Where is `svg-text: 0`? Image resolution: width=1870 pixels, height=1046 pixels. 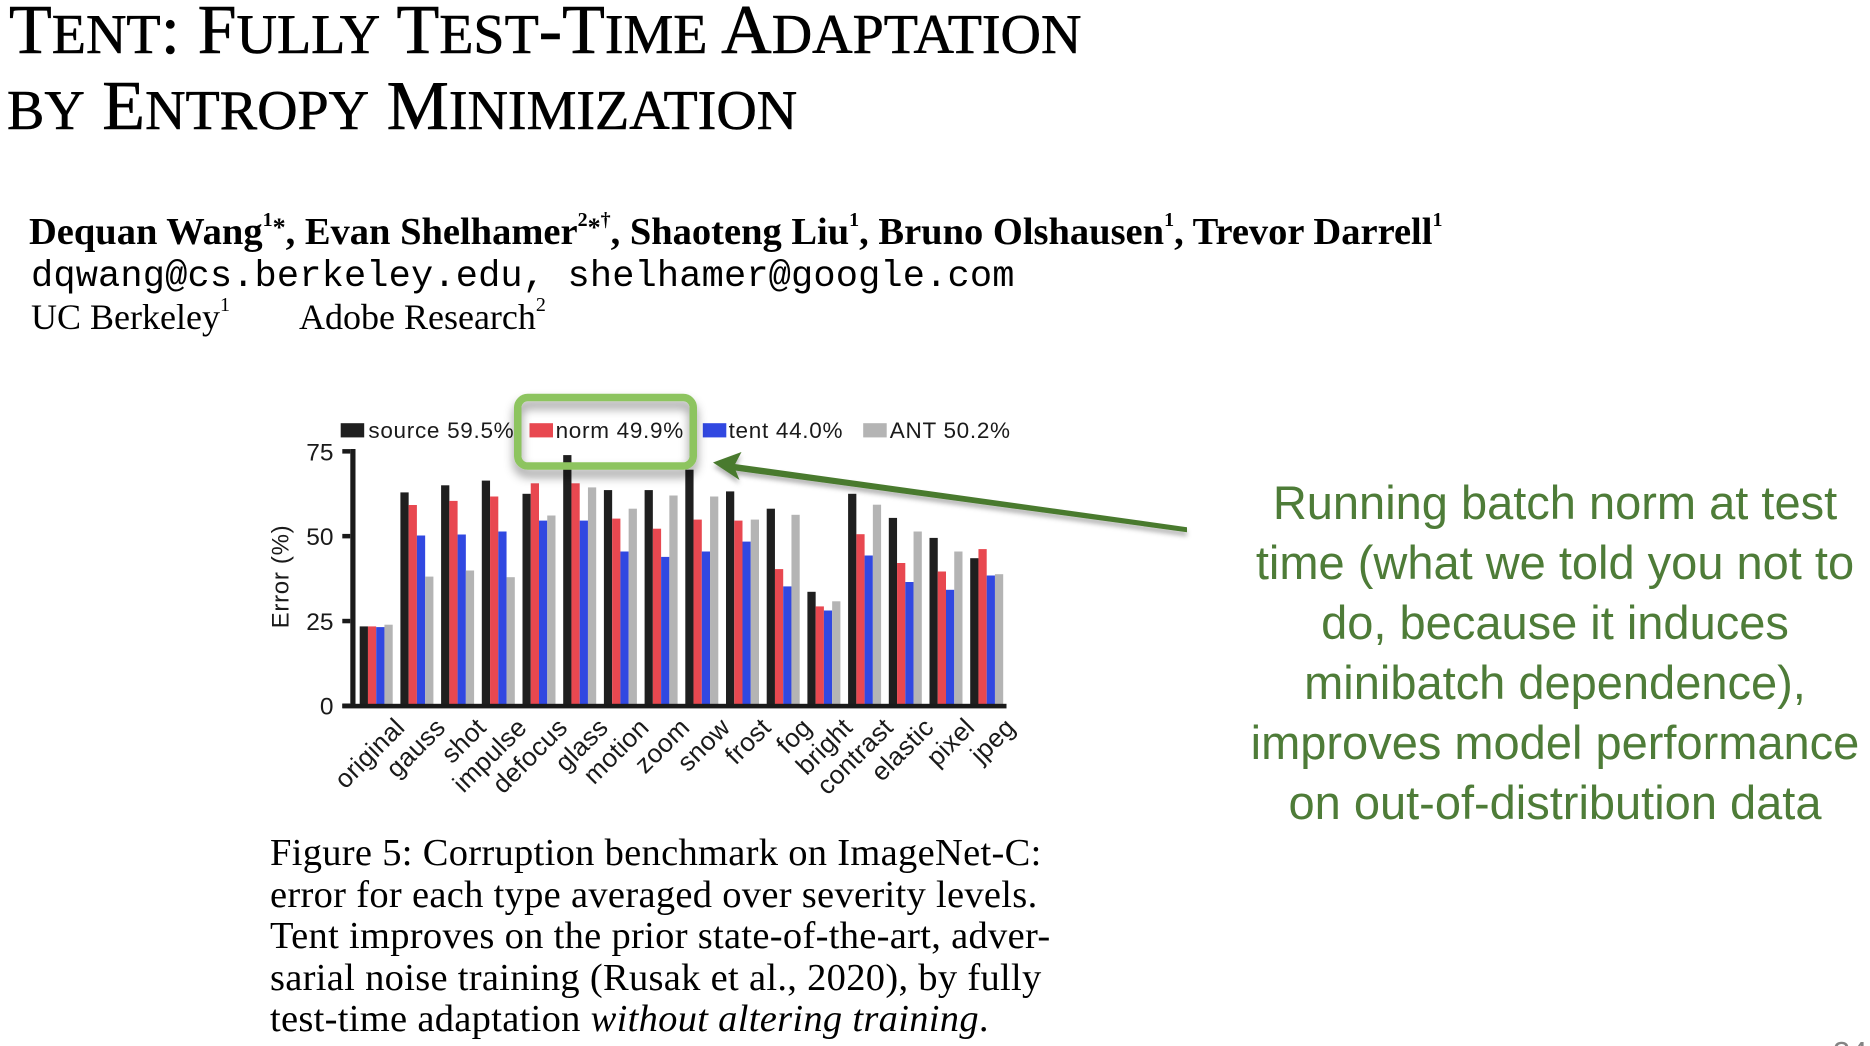
svg-text: 0 is located at coordinates (327, 707).